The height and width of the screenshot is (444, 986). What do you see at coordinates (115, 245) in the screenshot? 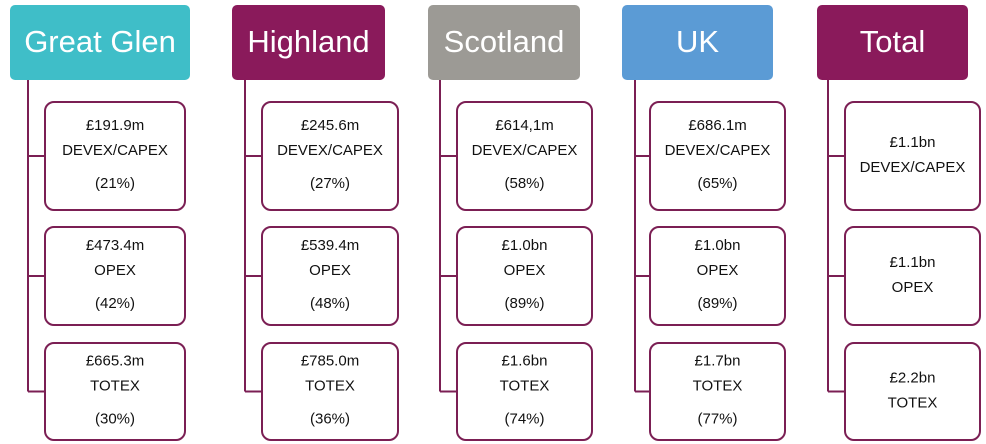
I see `item-amount: £473.4m` at bounding box center [115, 245].